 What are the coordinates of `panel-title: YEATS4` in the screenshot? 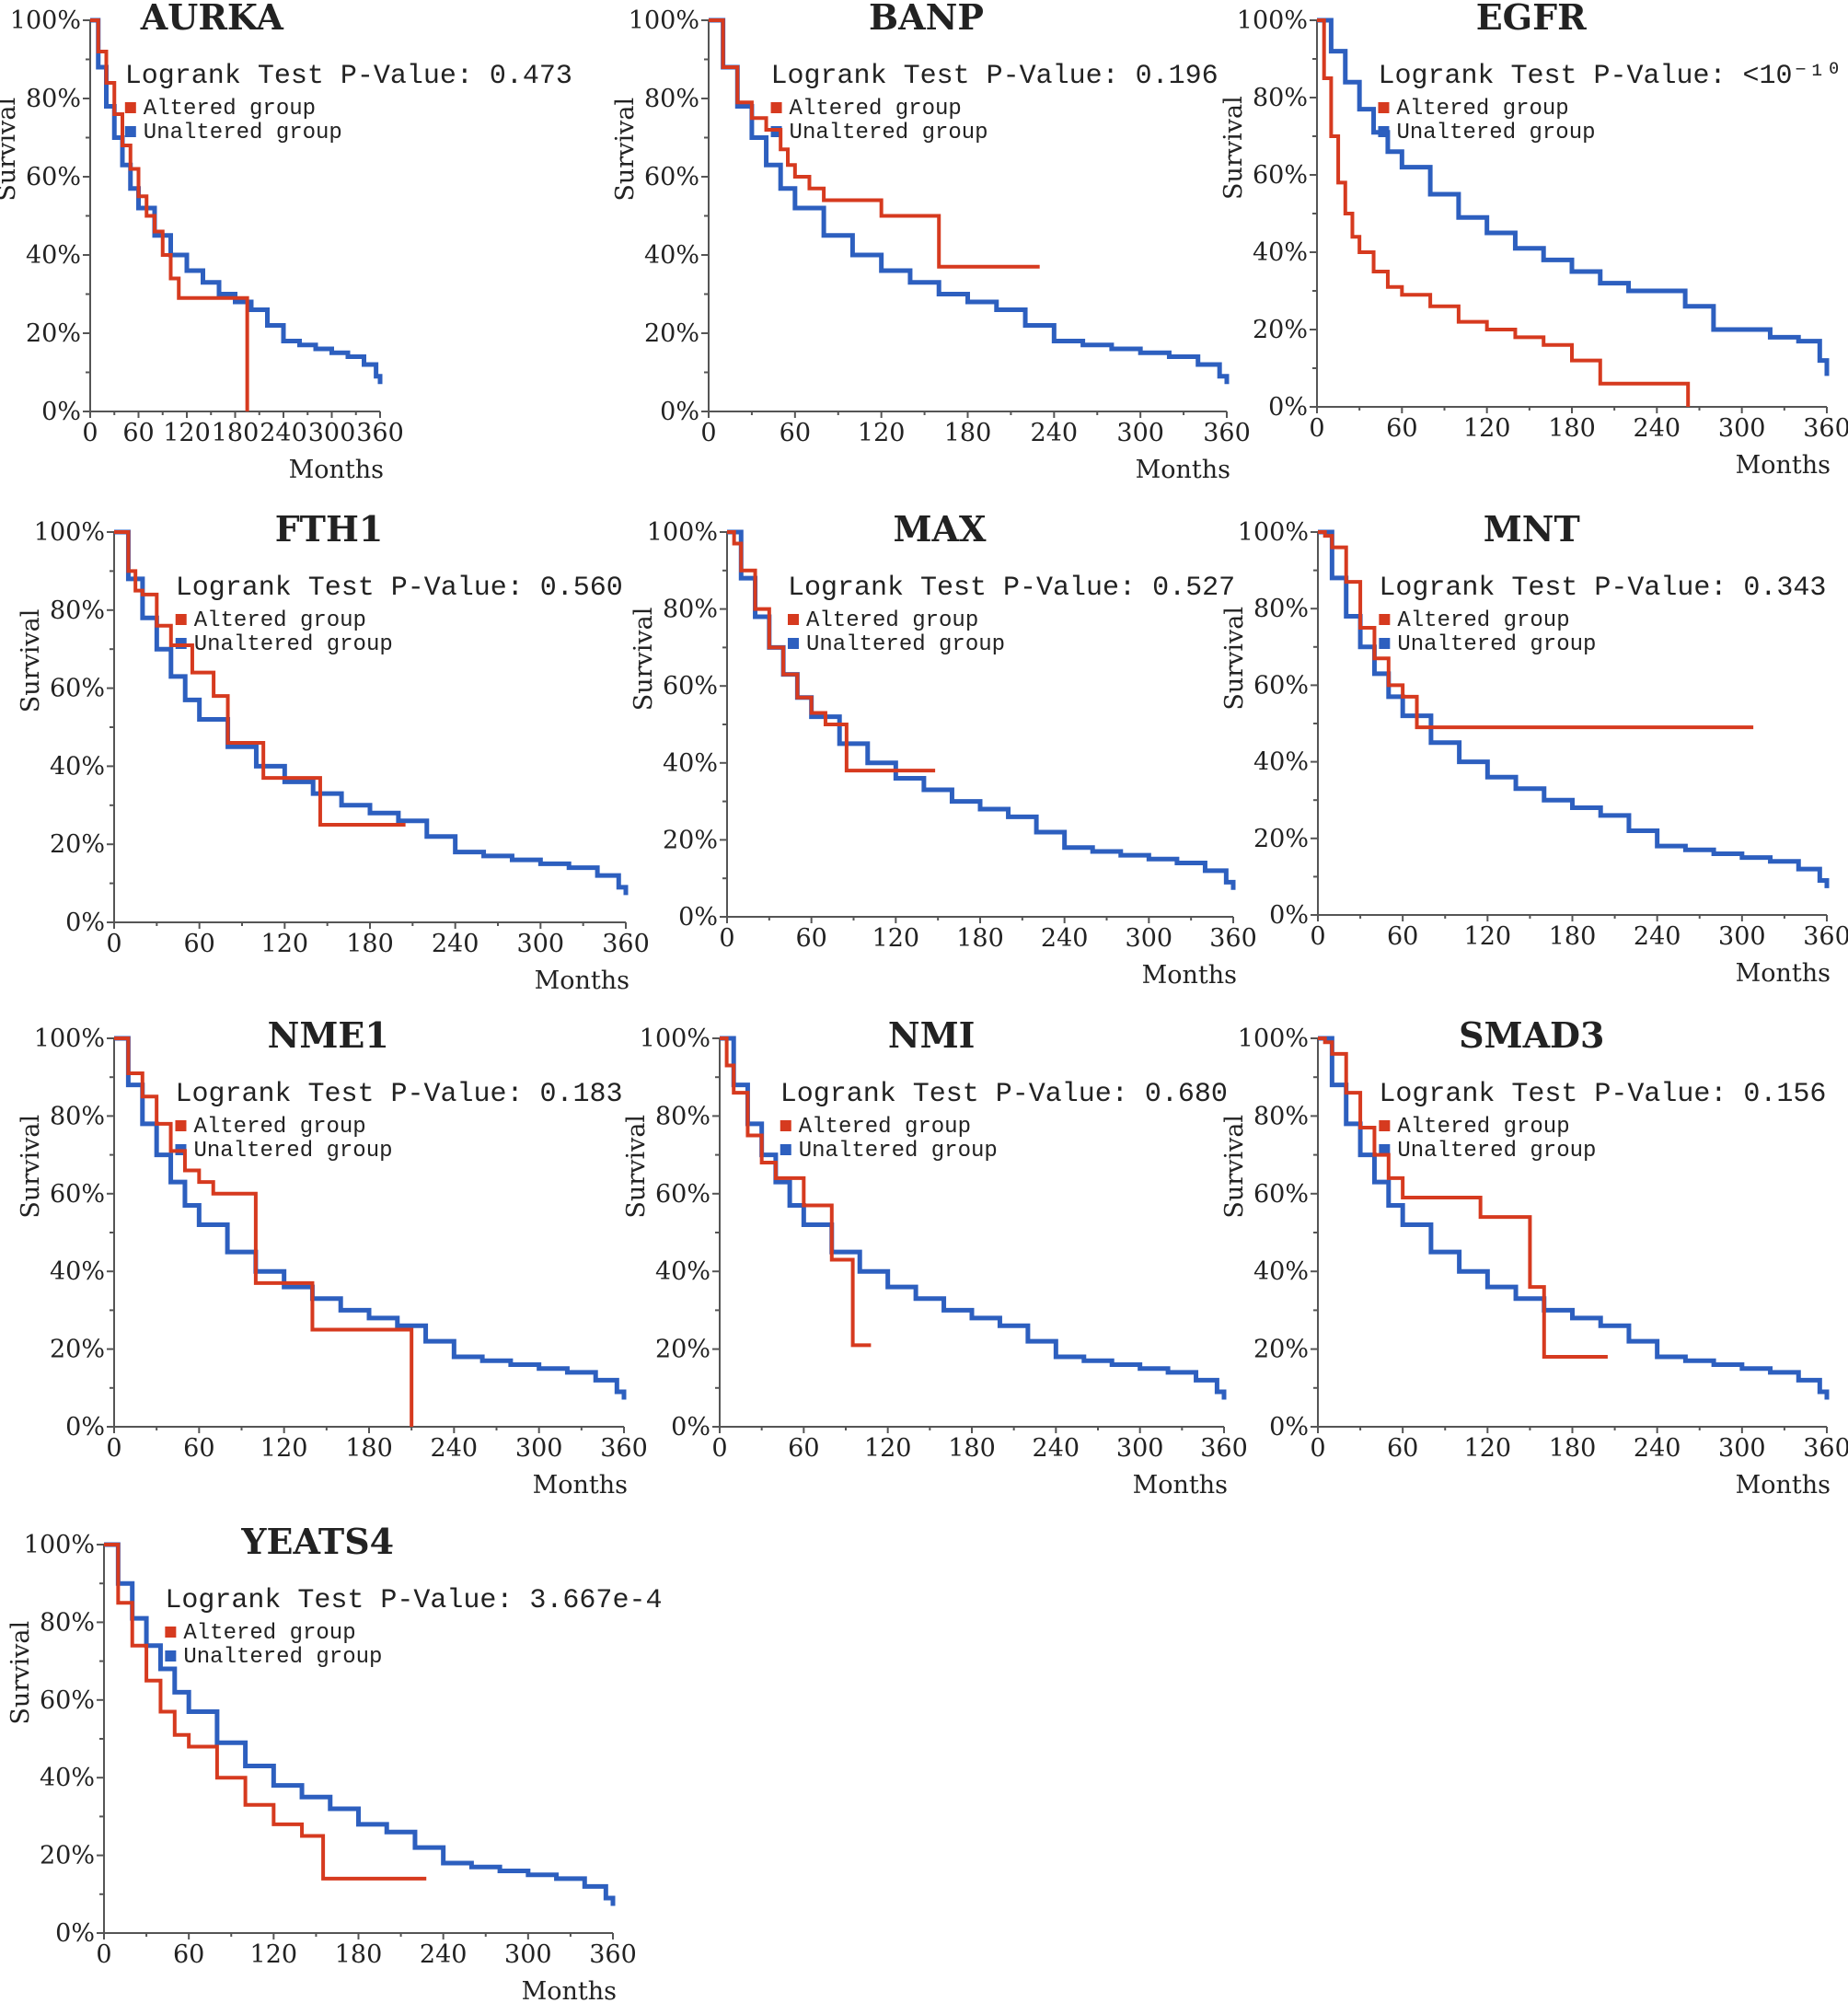 It's located at (317, 1542).